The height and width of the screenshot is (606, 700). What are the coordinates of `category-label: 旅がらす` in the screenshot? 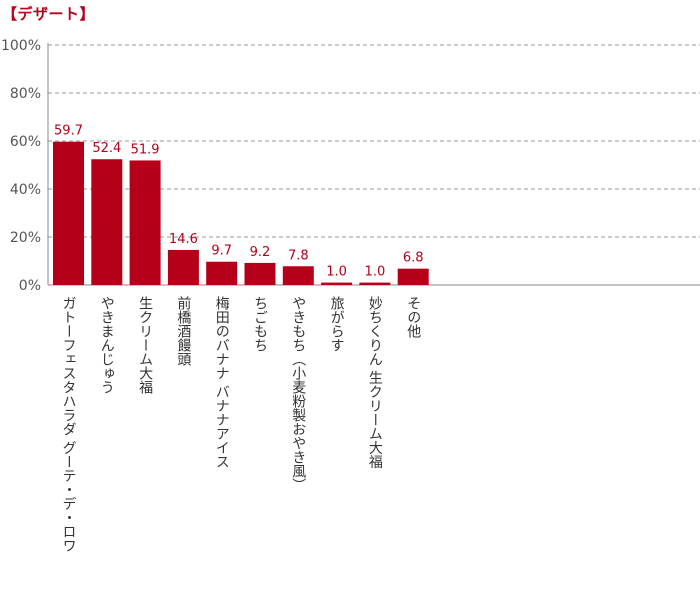 It's located at (337, 324).